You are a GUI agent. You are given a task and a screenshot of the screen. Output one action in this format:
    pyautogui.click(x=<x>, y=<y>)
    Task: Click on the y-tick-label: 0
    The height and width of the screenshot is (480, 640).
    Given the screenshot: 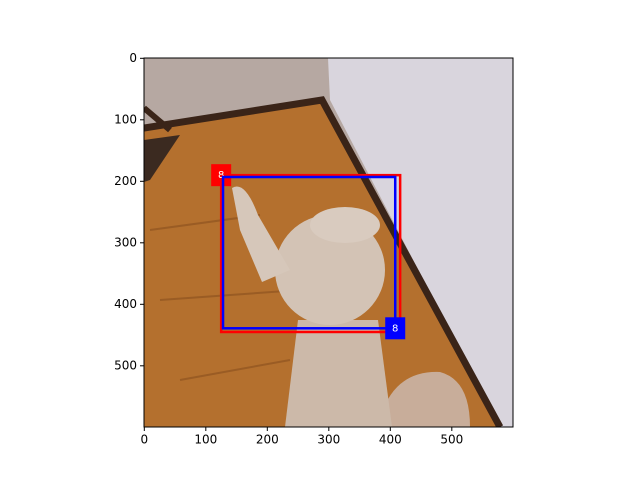 What is the action you would take?
    pyautogui.click(x=133, y=58)
    